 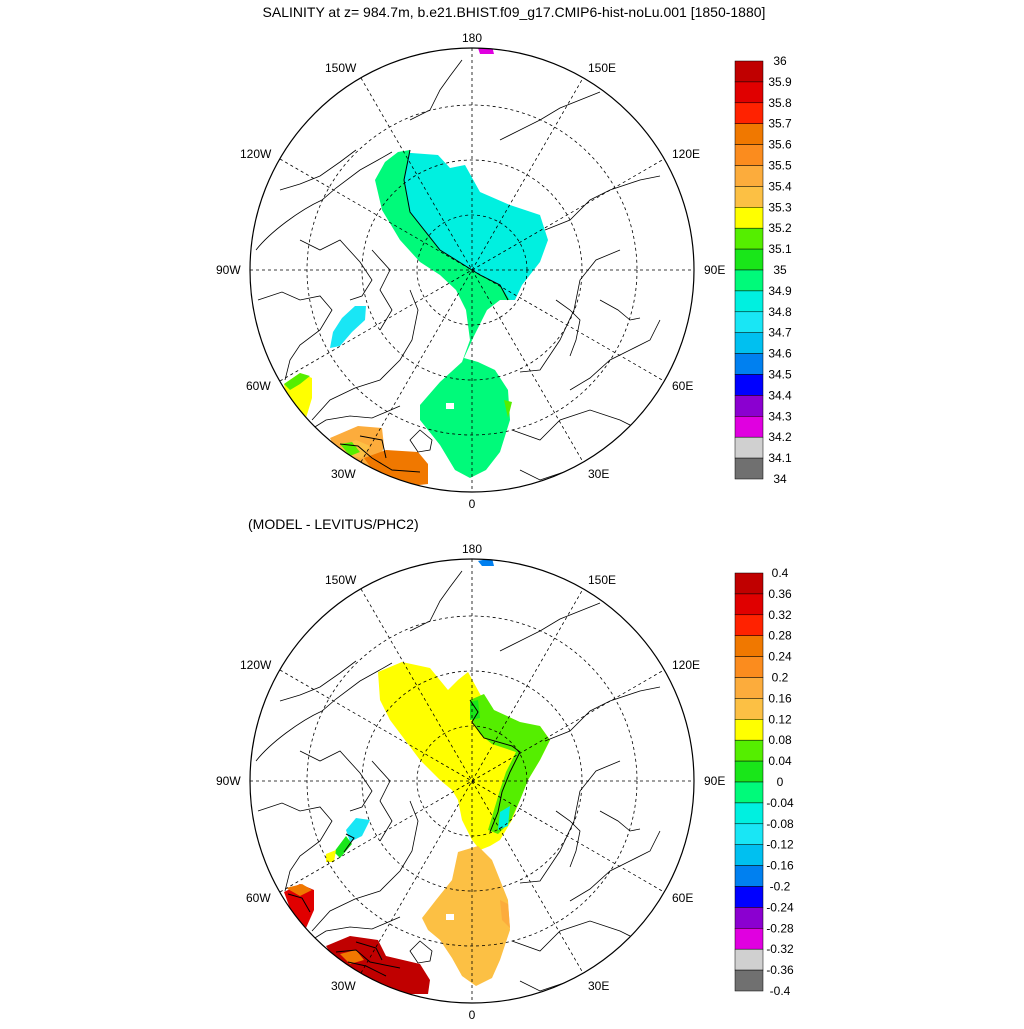 I want to click on lon-label-90w: 90W, so click(x=228, y=270).